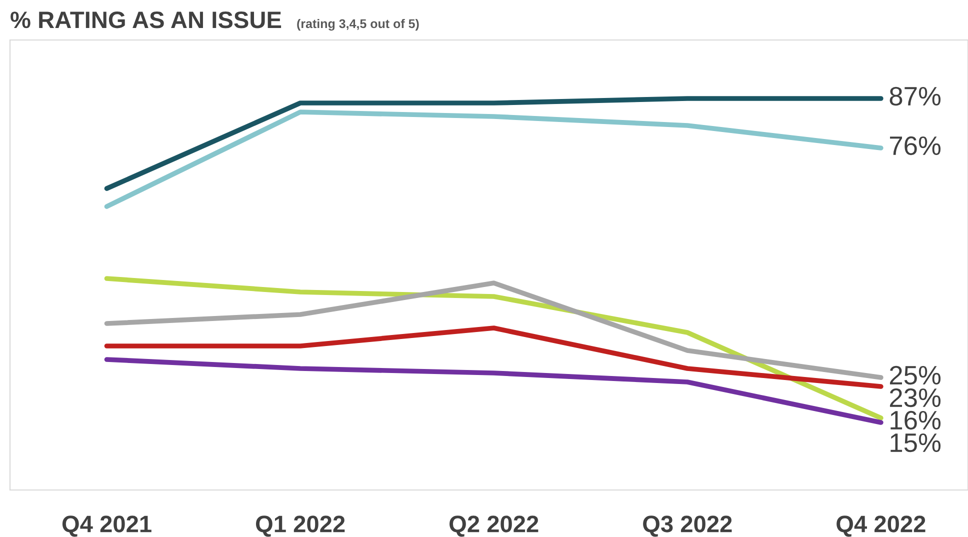  What do you see at coordinates (107, 526) in the screenshot?
I see `x-tick-label: Q4 2021` at bounding box center [107, 526].